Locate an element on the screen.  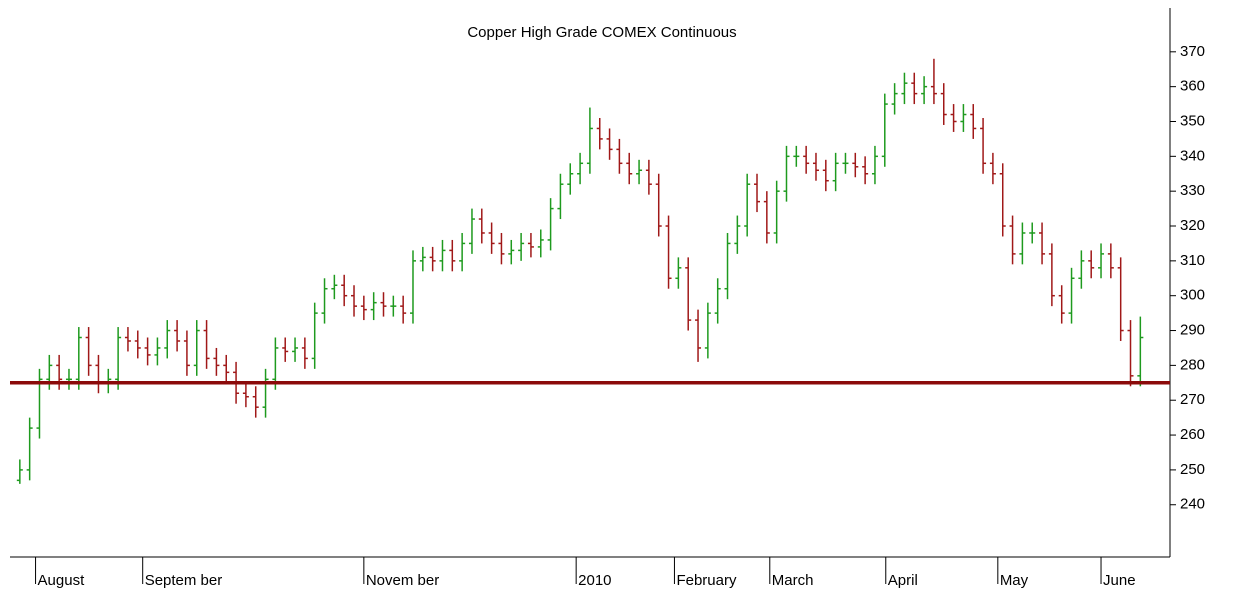
y-tick-label: 320 is located at coordinates (1192, 225).